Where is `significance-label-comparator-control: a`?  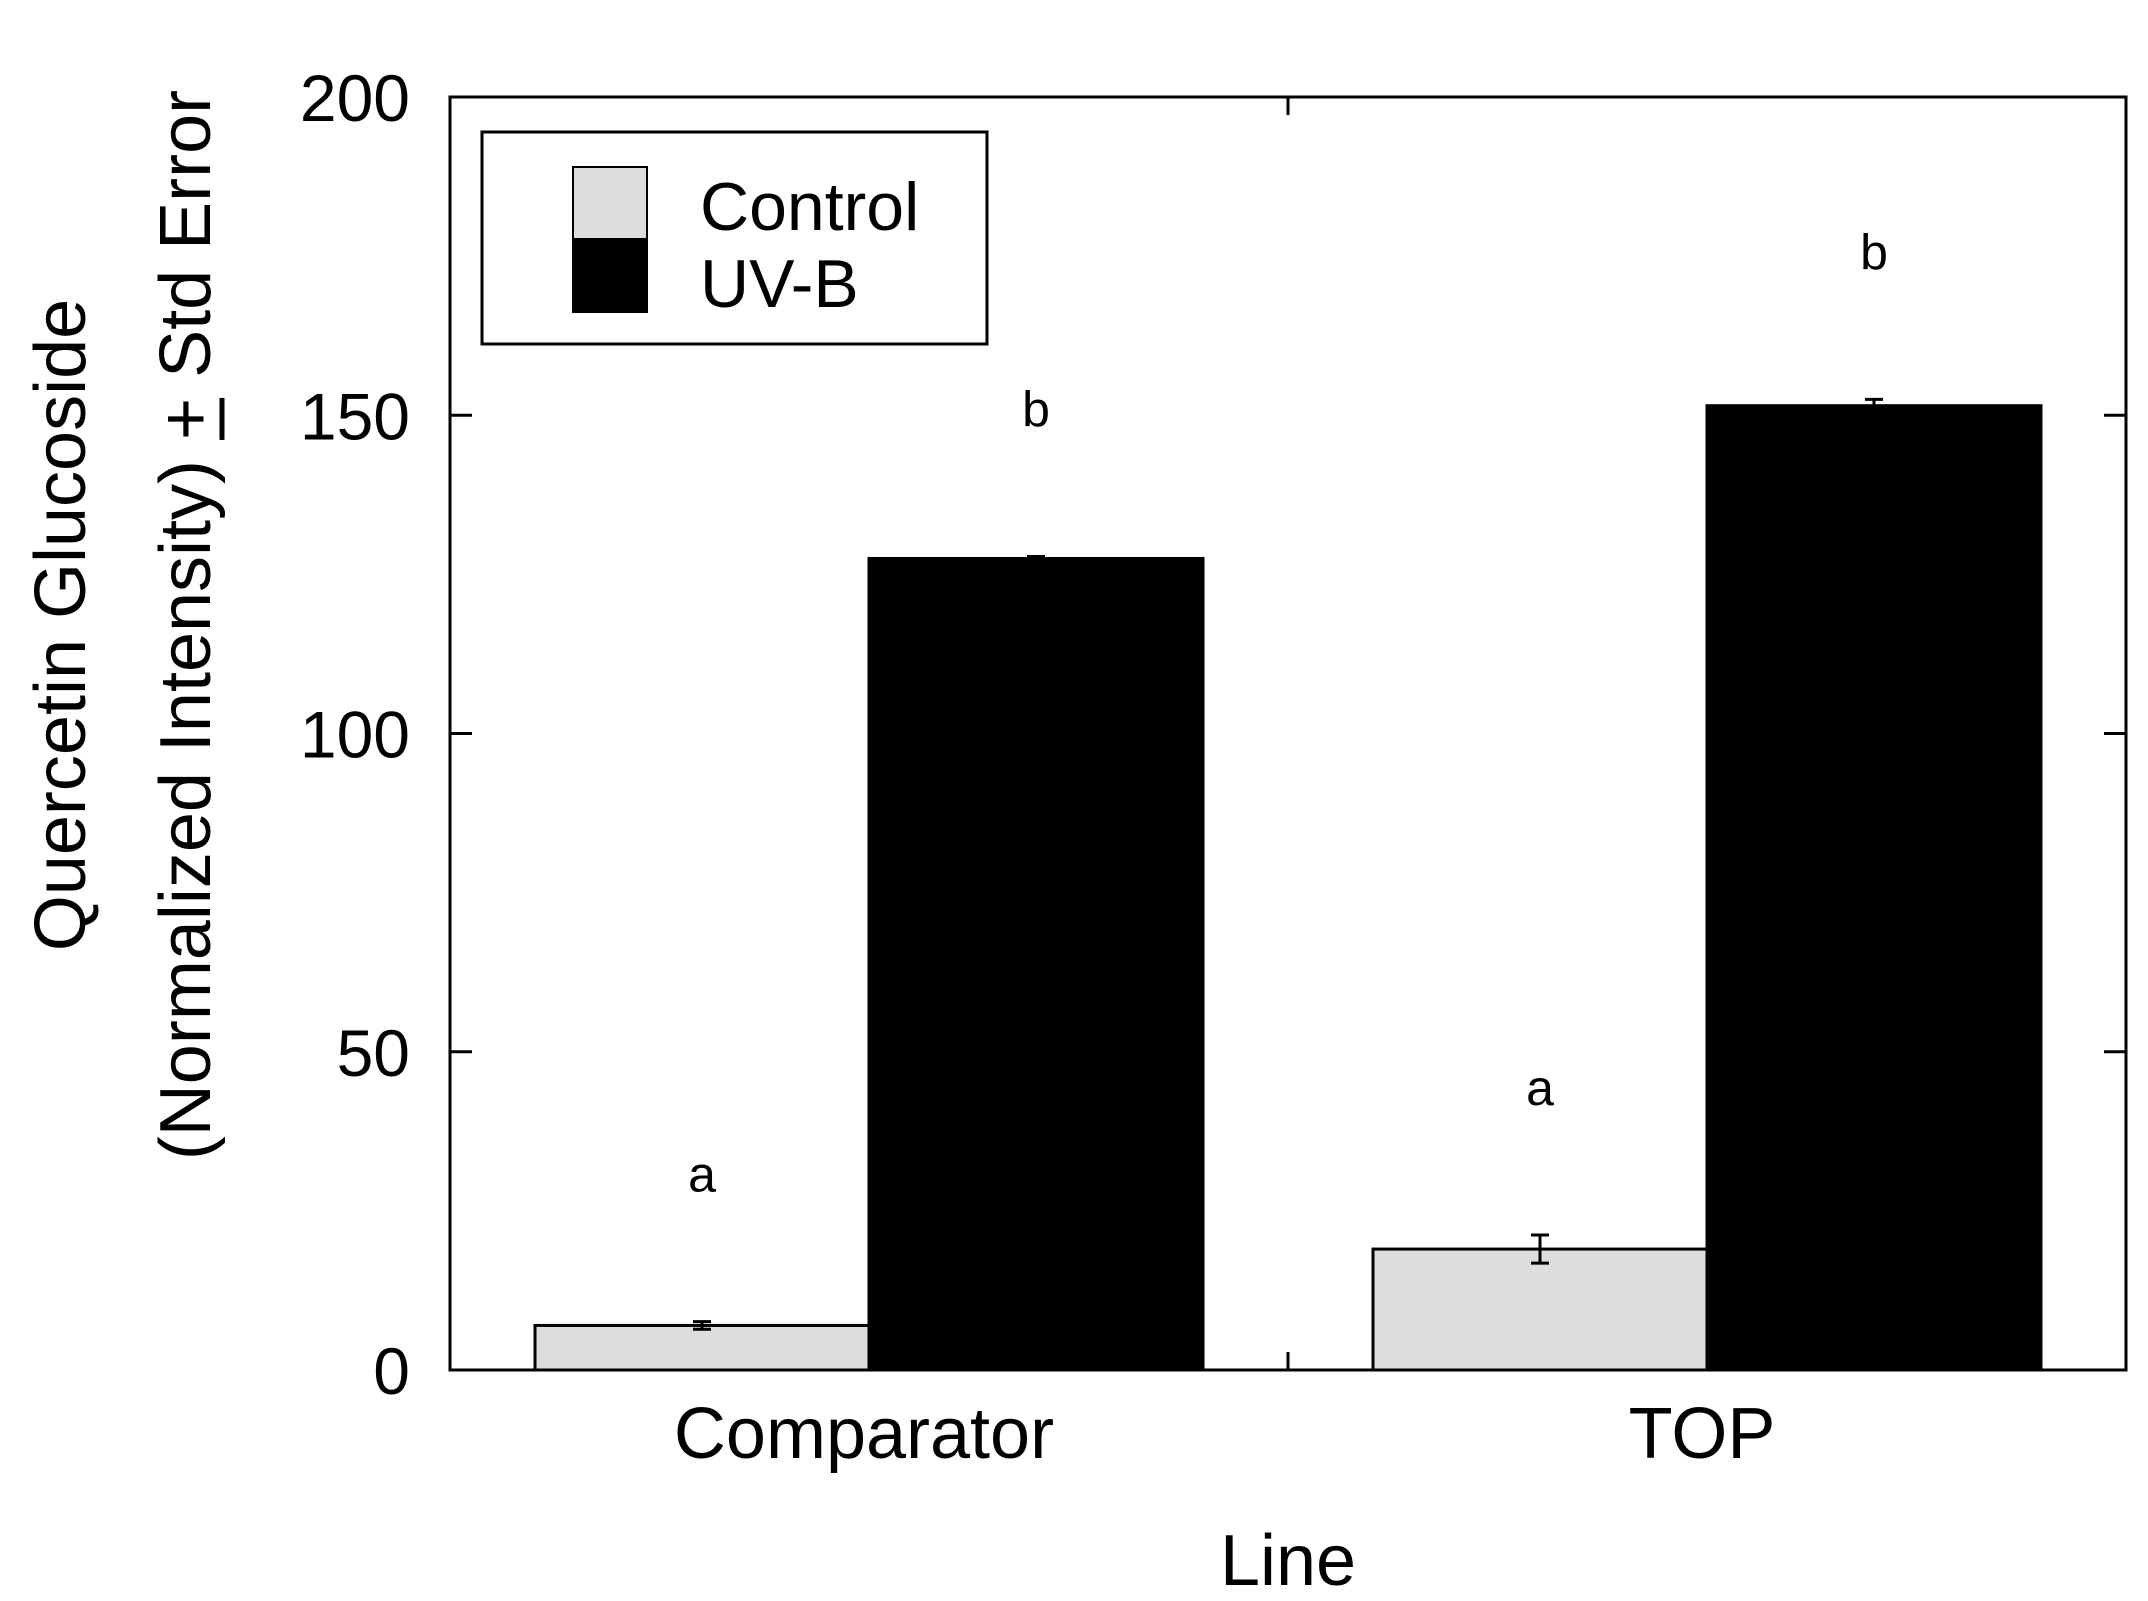
significance-label-comparator-control: a is located at coordinates (702, 1175).